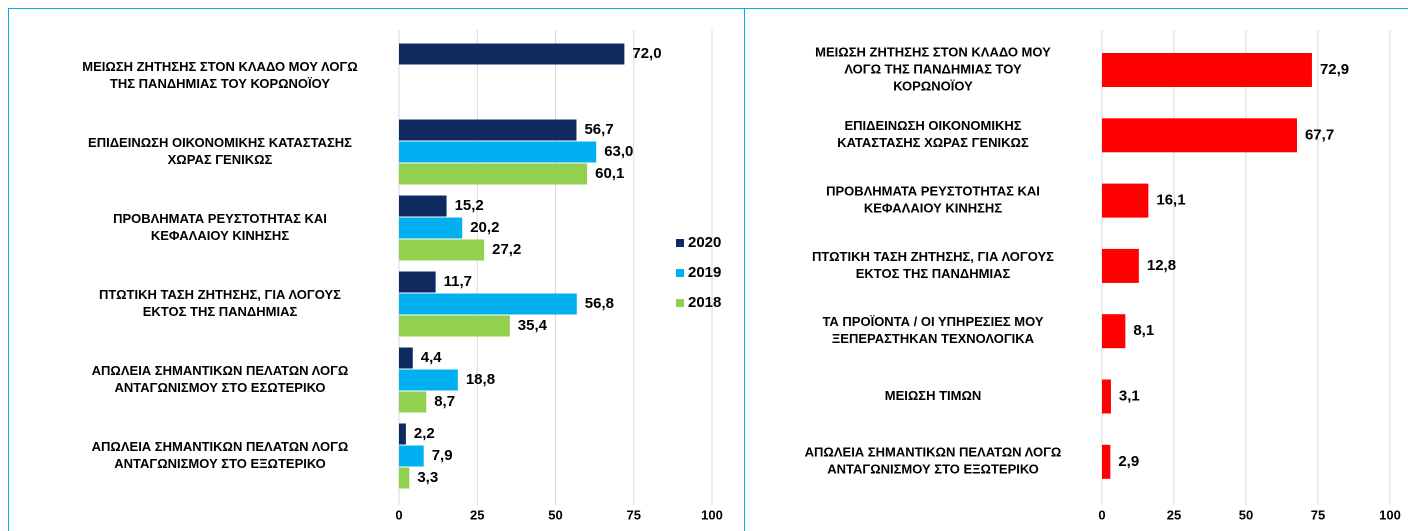 This screenshot has width=1408, height=531. What do you see at coordinates (704, 242) in the screenshot?
I see `legend-label: 2020` at bounding box center [704, 242].